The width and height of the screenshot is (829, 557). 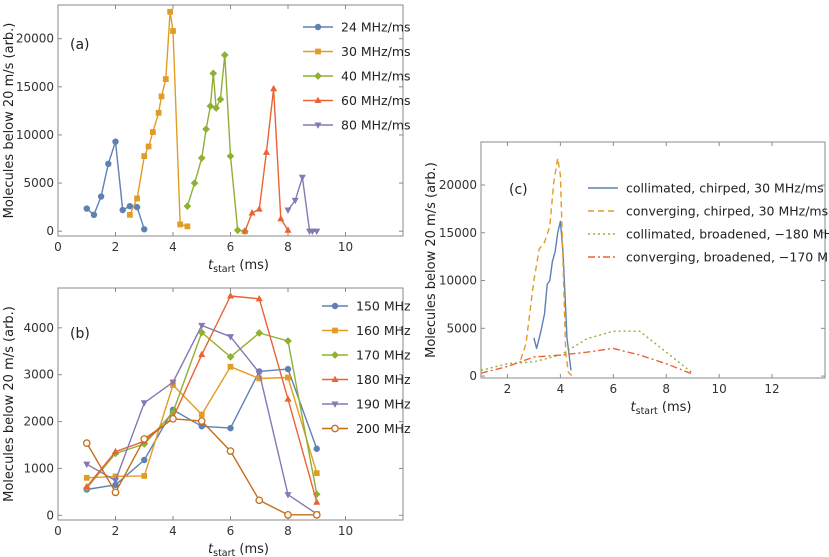 I want to click on y-tick-label: 5000, so click(x=38, y=183).